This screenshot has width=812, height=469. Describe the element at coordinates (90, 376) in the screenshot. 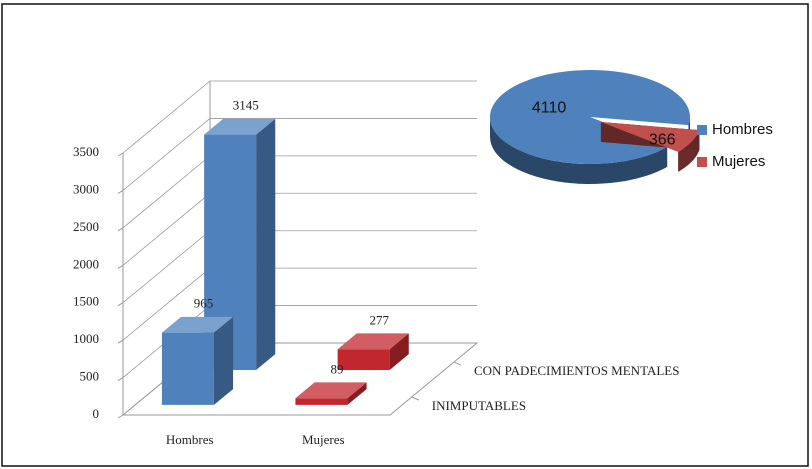

I see `y-tick-label: 500` at that location.